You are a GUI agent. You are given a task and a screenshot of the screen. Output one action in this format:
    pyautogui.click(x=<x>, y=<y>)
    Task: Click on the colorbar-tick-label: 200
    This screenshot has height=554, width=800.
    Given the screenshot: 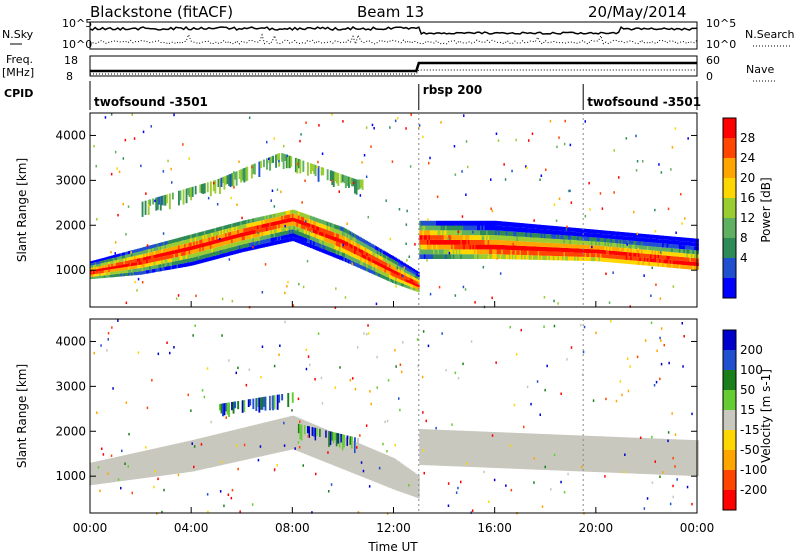 What is the action you would take?
    pyautogui.click(x=751, y=350)
    